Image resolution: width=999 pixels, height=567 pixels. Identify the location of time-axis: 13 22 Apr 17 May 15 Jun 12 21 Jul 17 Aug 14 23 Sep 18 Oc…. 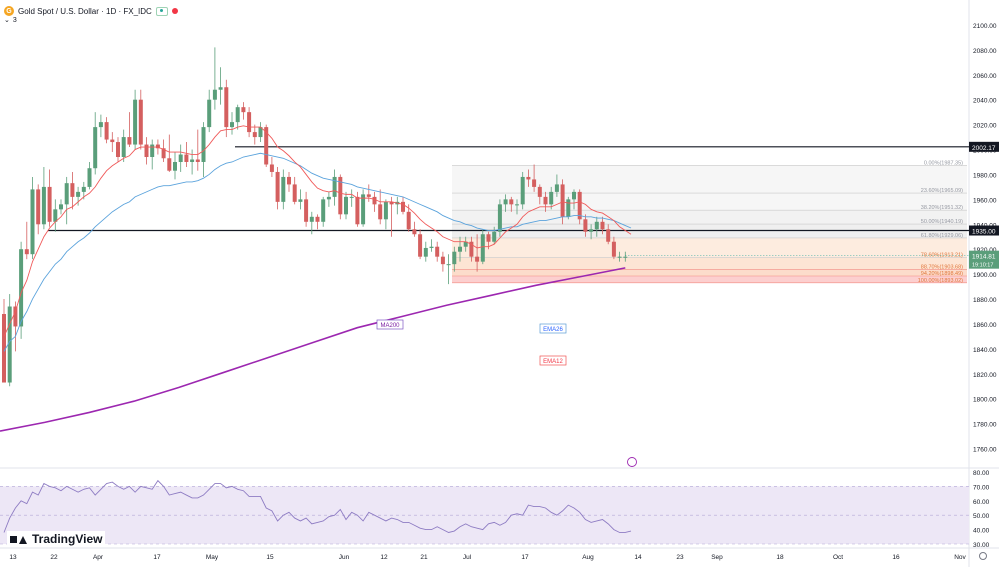
(487, 557).